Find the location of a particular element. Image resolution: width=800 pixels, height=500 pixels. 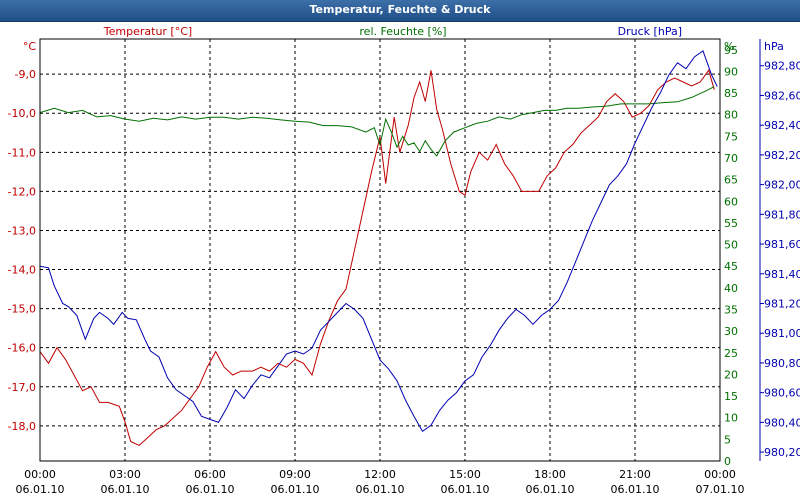

humidity-tick-label: 10 is located at coordinates (731, 418).